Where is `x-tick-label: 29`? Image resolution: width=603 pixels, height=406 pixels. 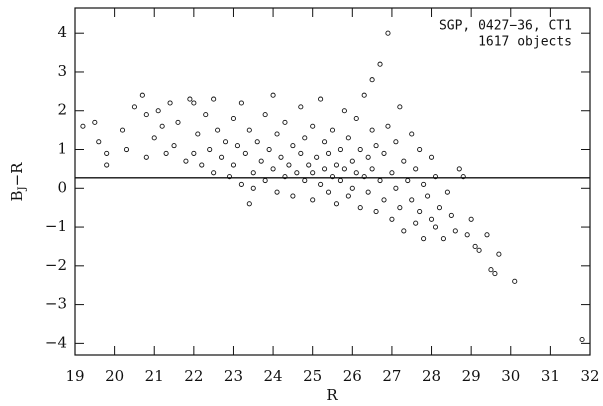
x-tick-label: 29 is located at coordinates (471, 376).